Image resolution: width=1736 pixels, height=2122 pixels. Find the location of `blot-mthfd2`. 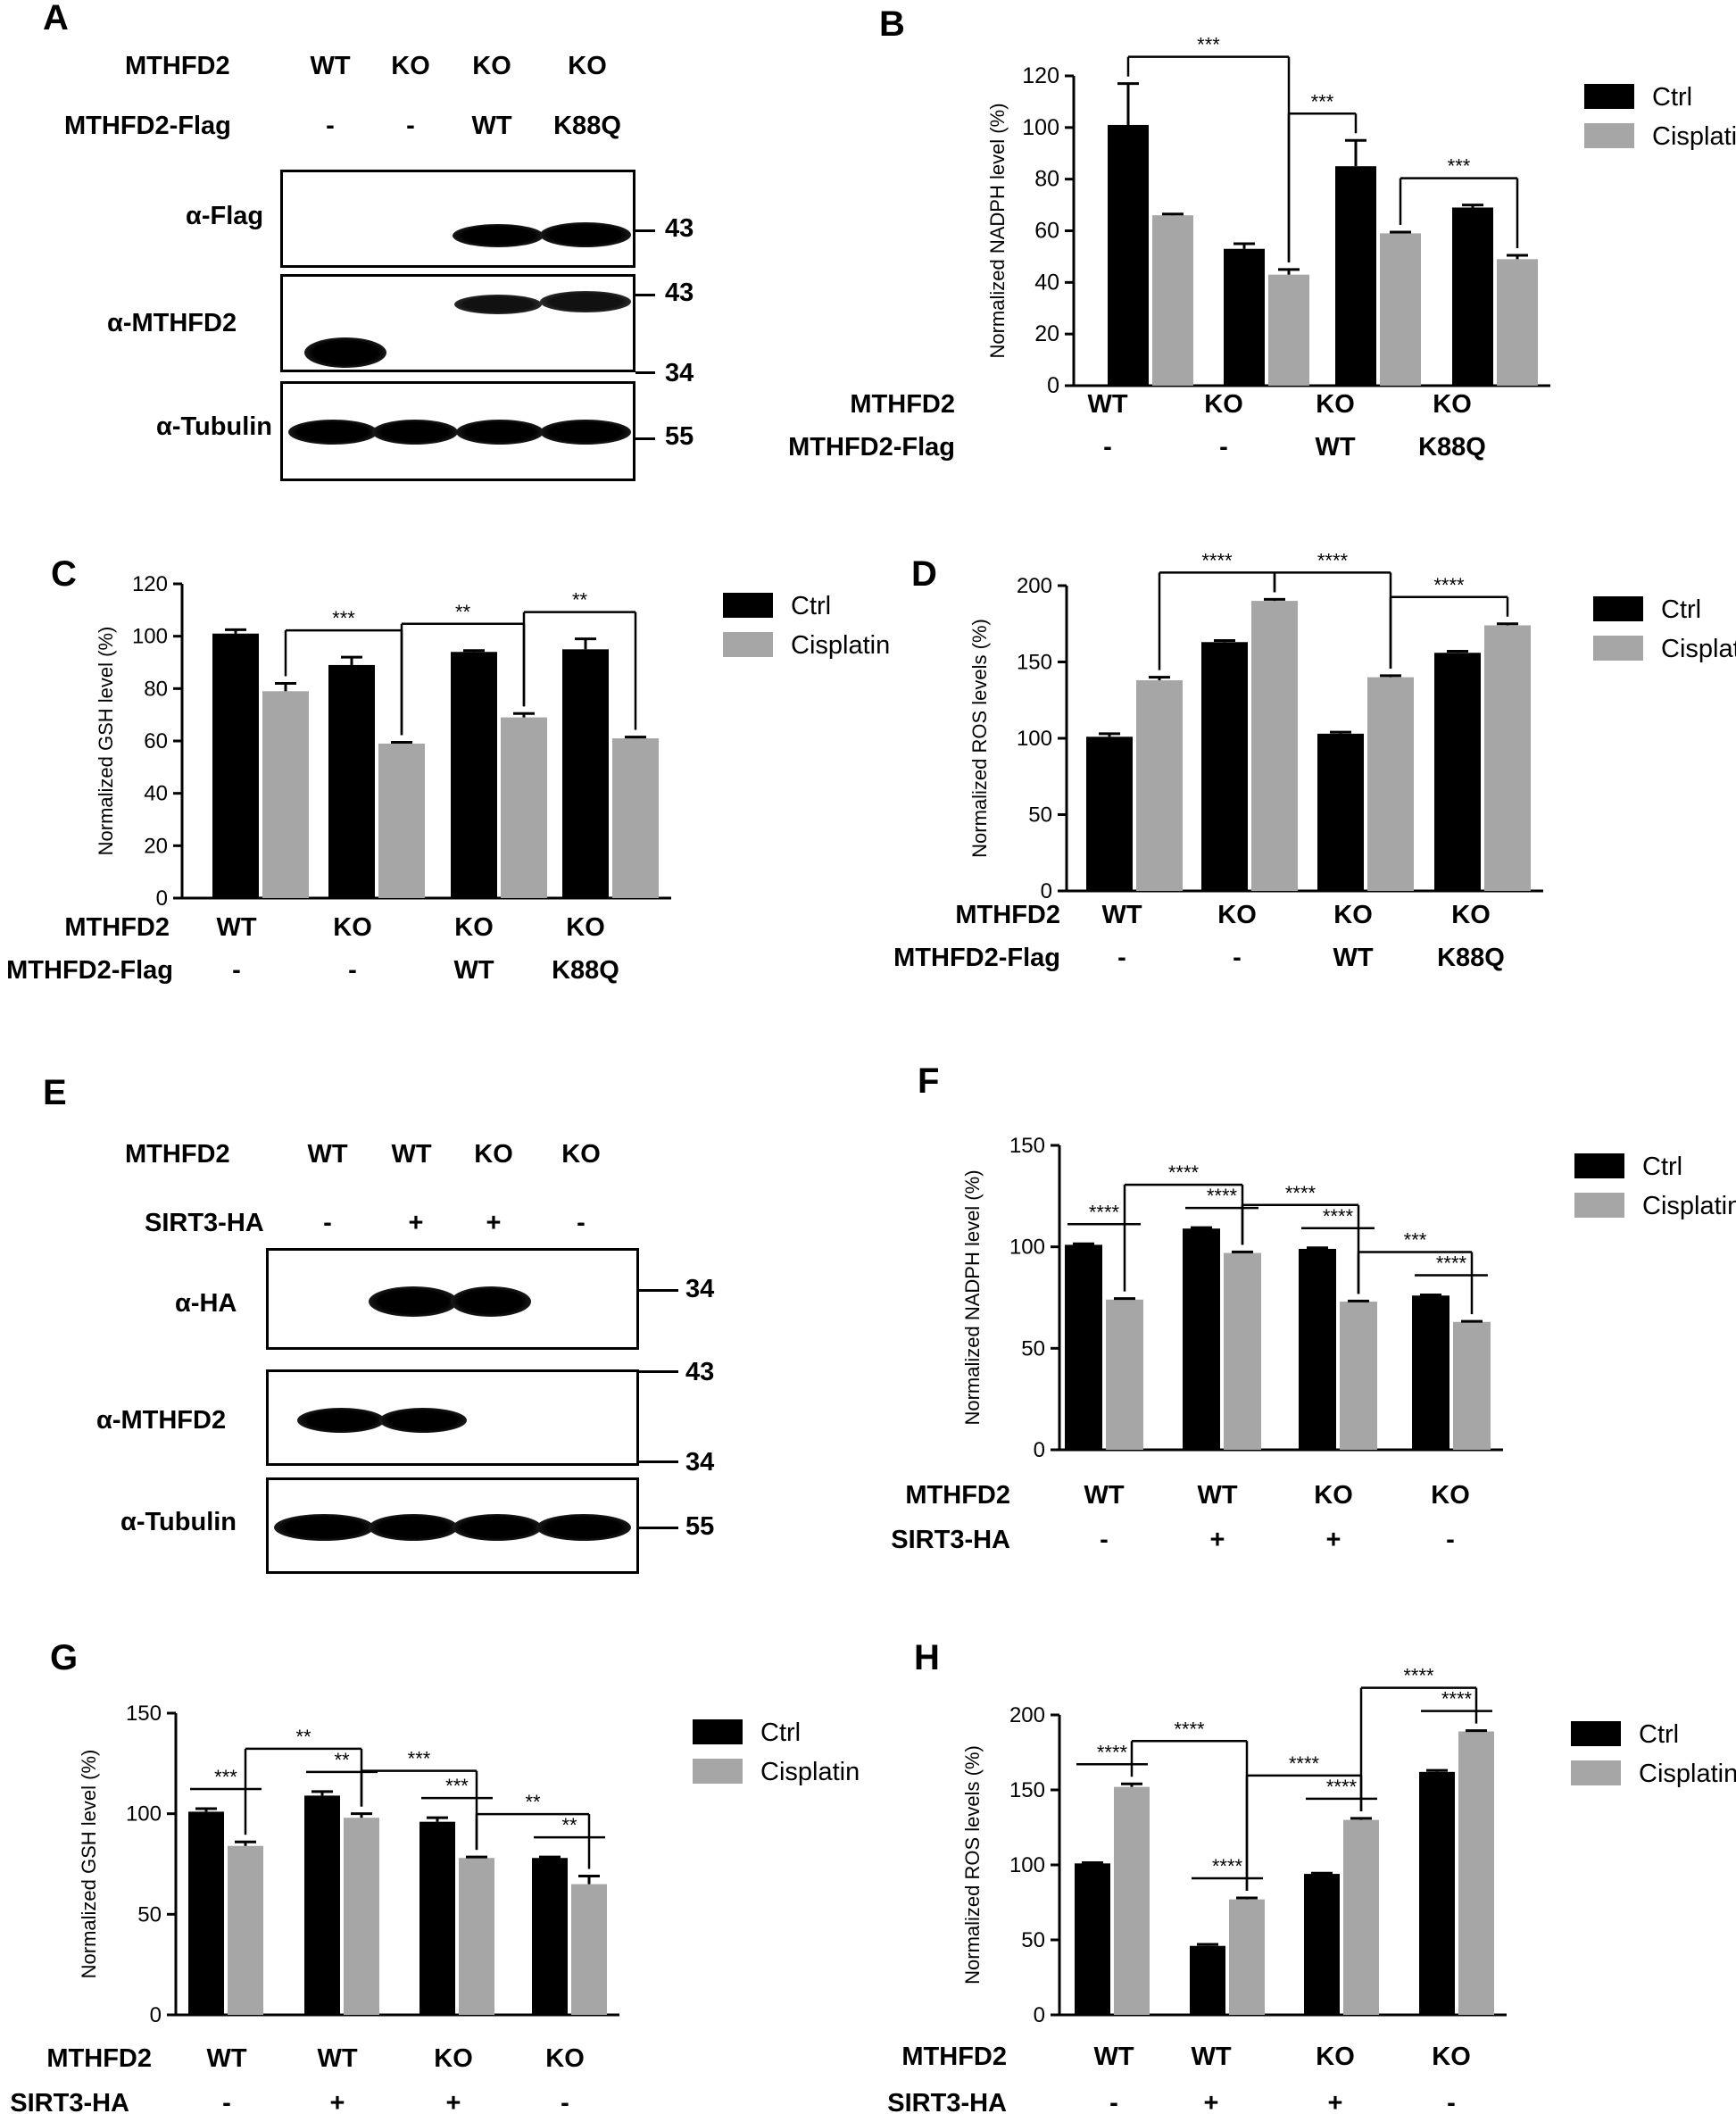

blot-mthfd2 is located at coordinates (457, 323).